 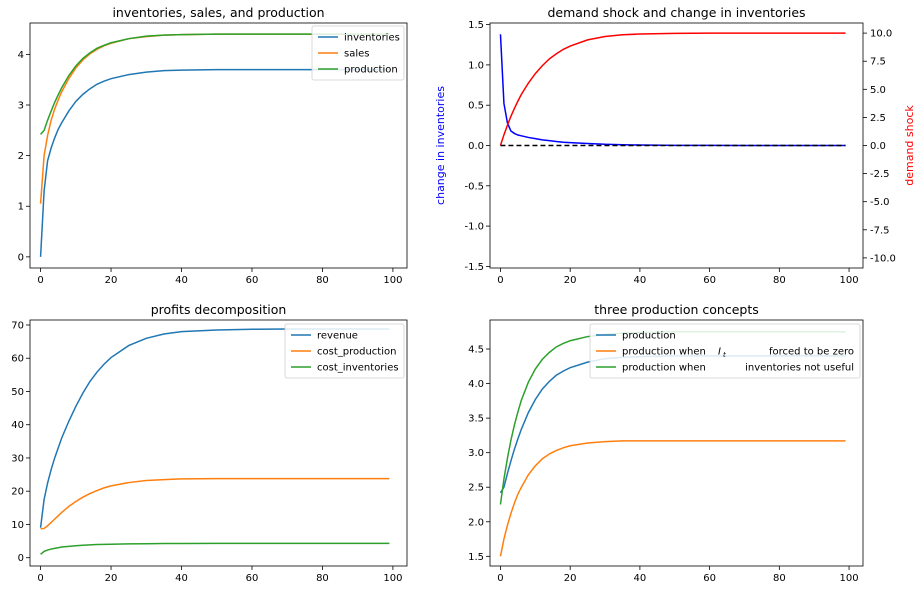 I want to click on y-tick-label: 1, so click(x=21, y=207).